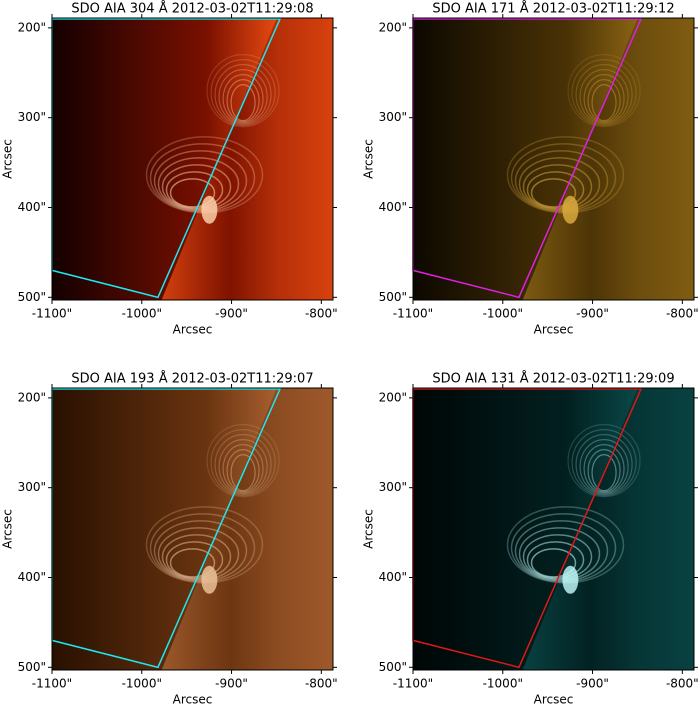 This screenshot has height=708, width=700. What do you see at coordinates (192, 9) in the screenshot?
I see `panel-title: SDO AIA 304 Å 2012-03-02T11:29:08` at bounding box center [192, 9].